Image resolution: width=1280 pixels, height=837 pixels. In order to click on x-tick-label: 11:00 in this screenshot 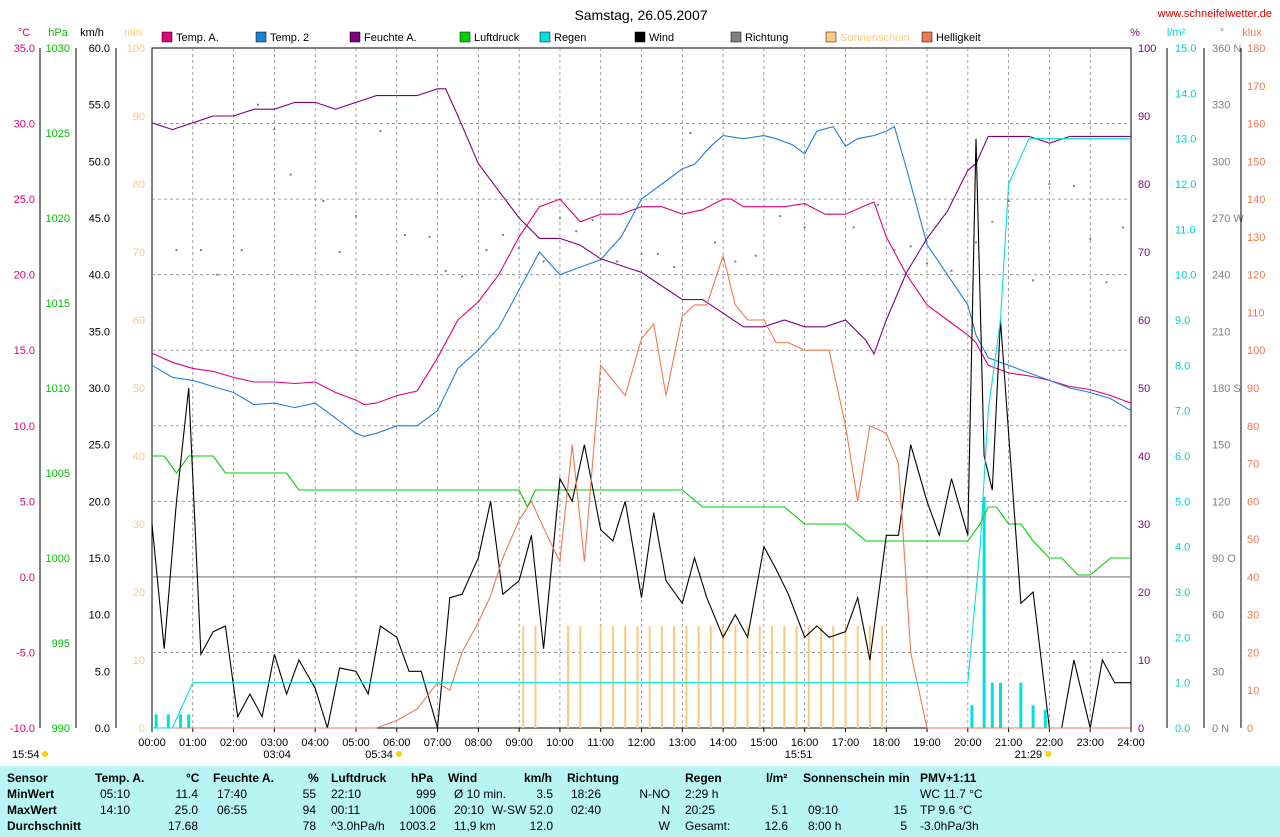, I will do `click(600, 743)`.